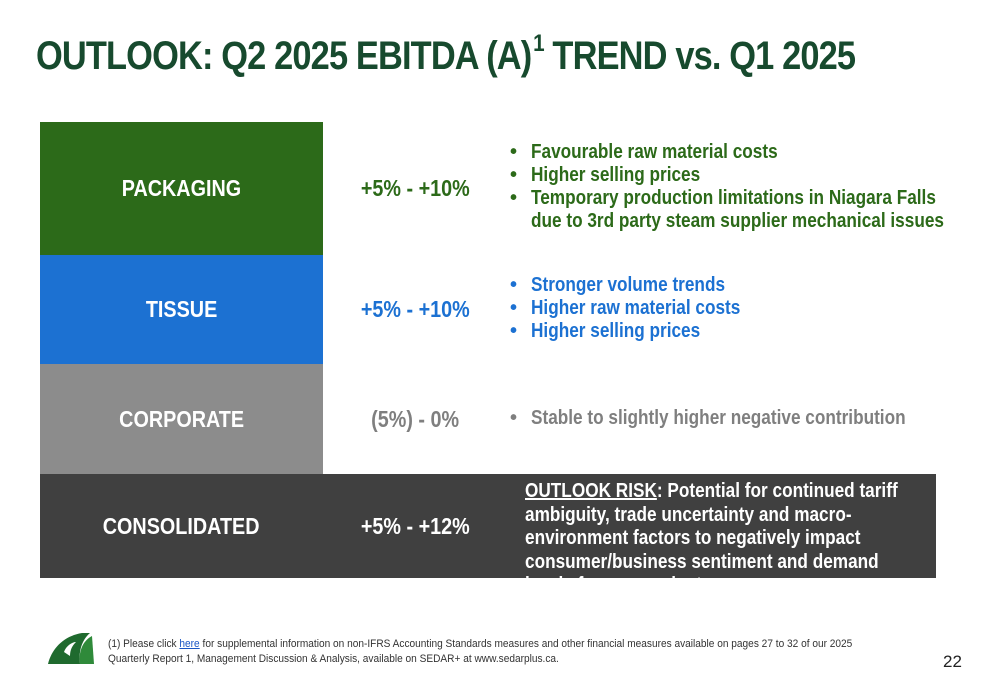 The height and width of the screenshot is (685, 1000). I want to click on page-number: 22, so click(952, 661).